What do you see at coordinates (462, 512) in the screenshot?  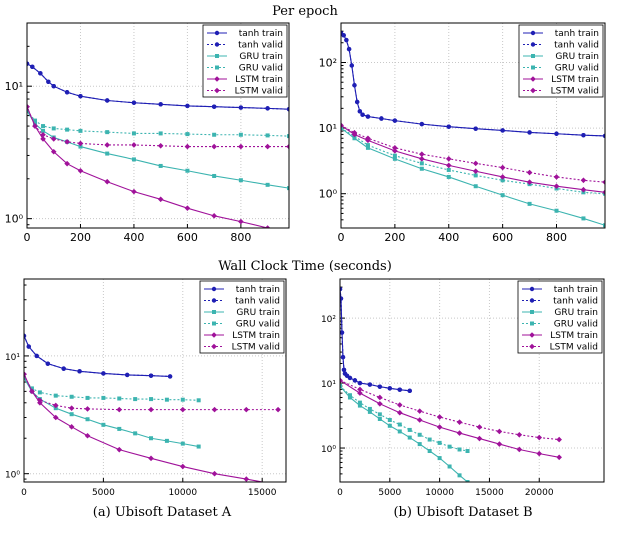 I see `caption-b: (b) Ubisoft Dataset B` at bounding box center [462, 512].